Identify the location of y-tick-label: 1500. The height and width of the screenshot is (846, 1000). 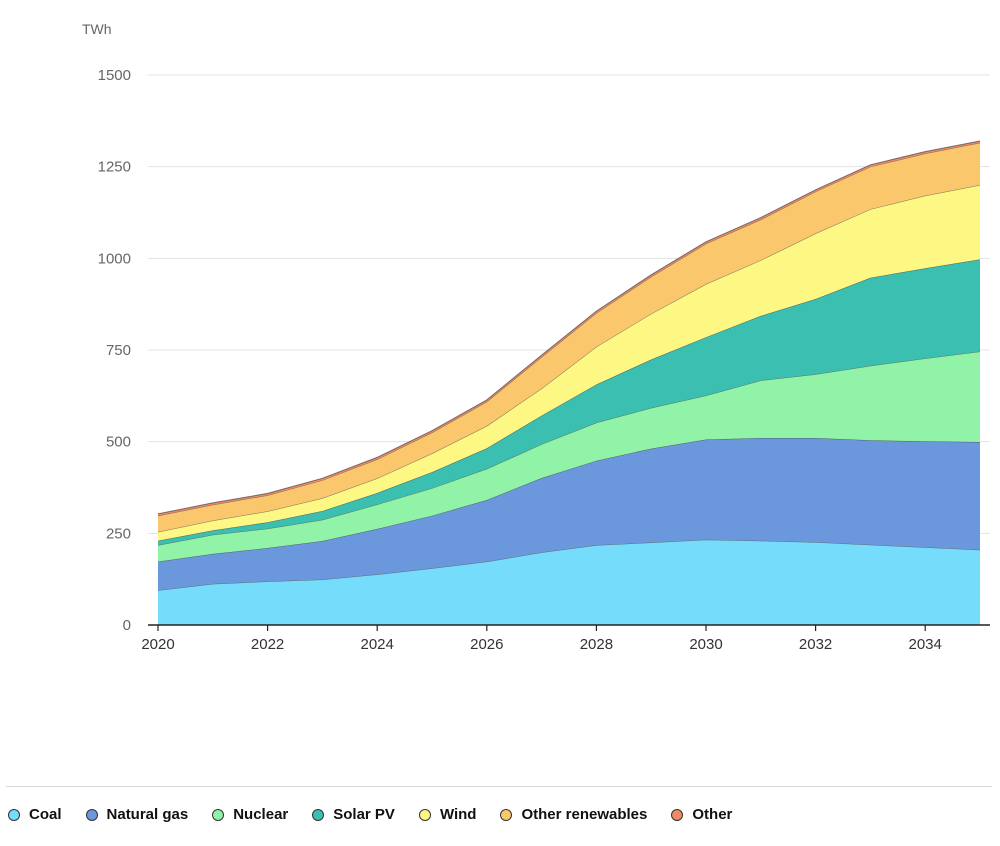
(114, 75).